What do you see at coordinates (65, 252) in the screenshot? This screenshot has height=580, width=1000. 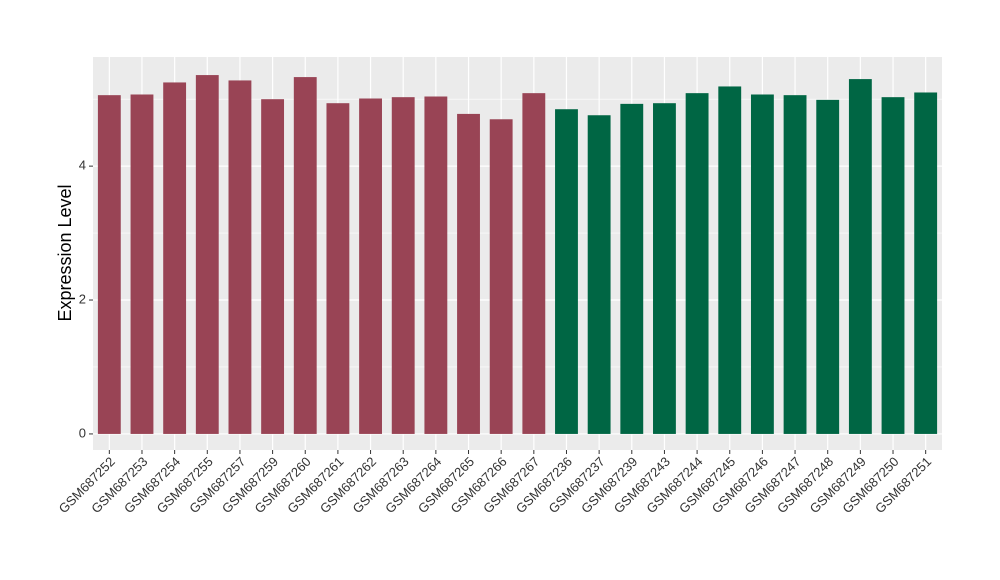 I see `y-axis-label: Expression Level` at bounding box center [65, 252].